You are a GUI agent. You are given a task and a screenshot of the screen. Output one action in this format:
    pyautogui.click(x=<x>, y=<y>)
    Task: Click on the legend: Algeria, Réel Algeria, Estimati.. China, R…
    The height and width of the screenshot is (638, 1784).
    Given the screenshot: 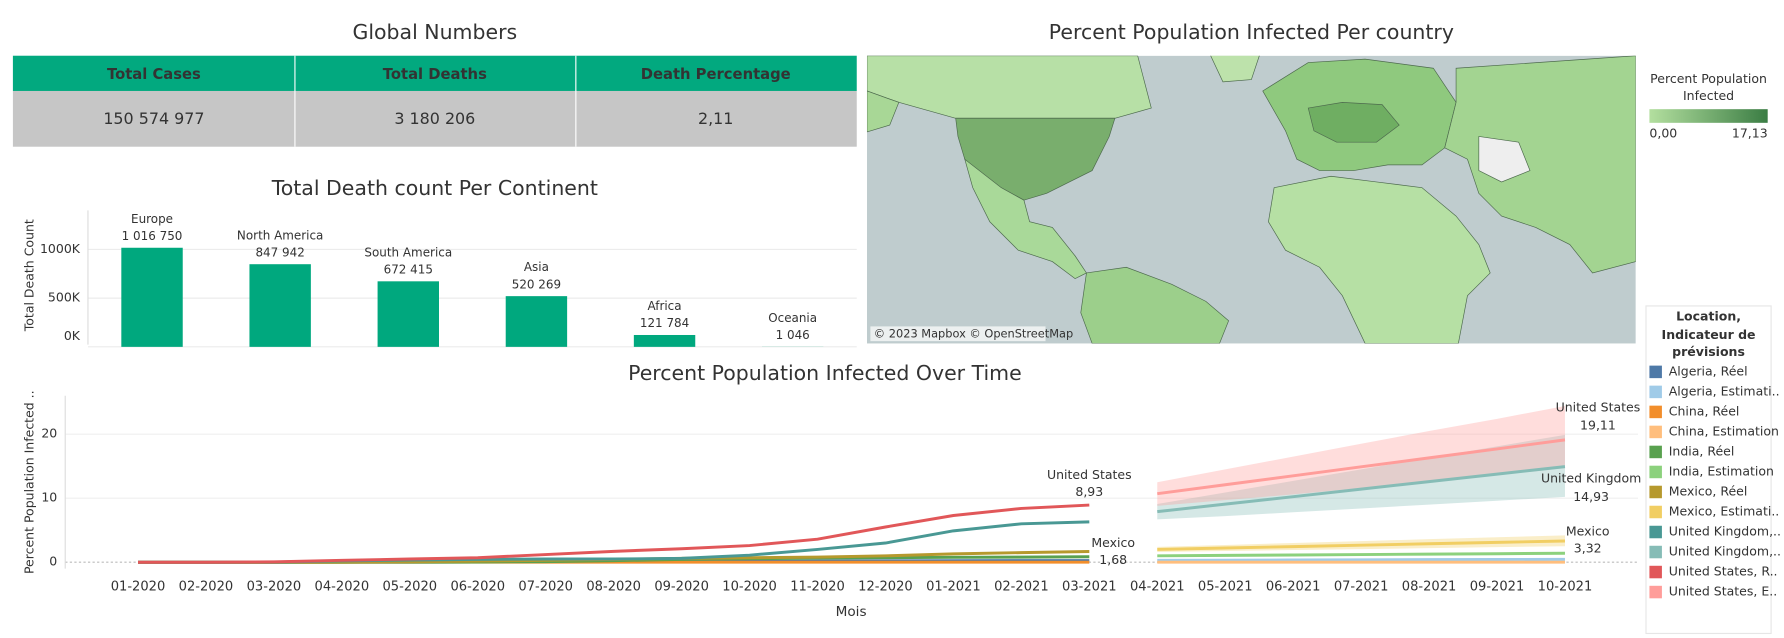 What is the action you would take?
    pyautogui.click(x=1715, y=481)
    